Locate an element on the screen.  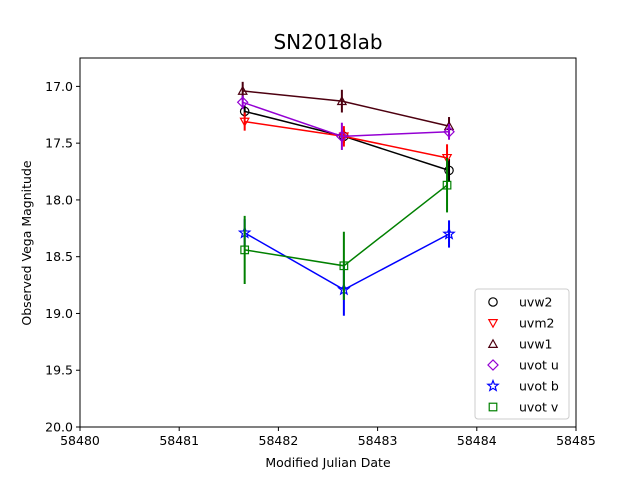
legend-marker-uvot-u is located at coordinates (493, 365).